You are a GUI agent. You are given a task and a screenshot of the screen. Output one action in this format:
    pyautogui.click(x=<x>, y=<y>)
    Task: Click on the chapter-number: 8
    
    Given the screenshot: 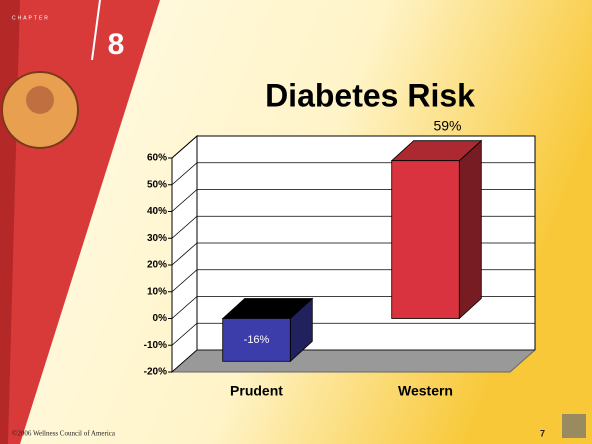 What is the action you would take?
    pyautogui.click(x=116, y=44)
    